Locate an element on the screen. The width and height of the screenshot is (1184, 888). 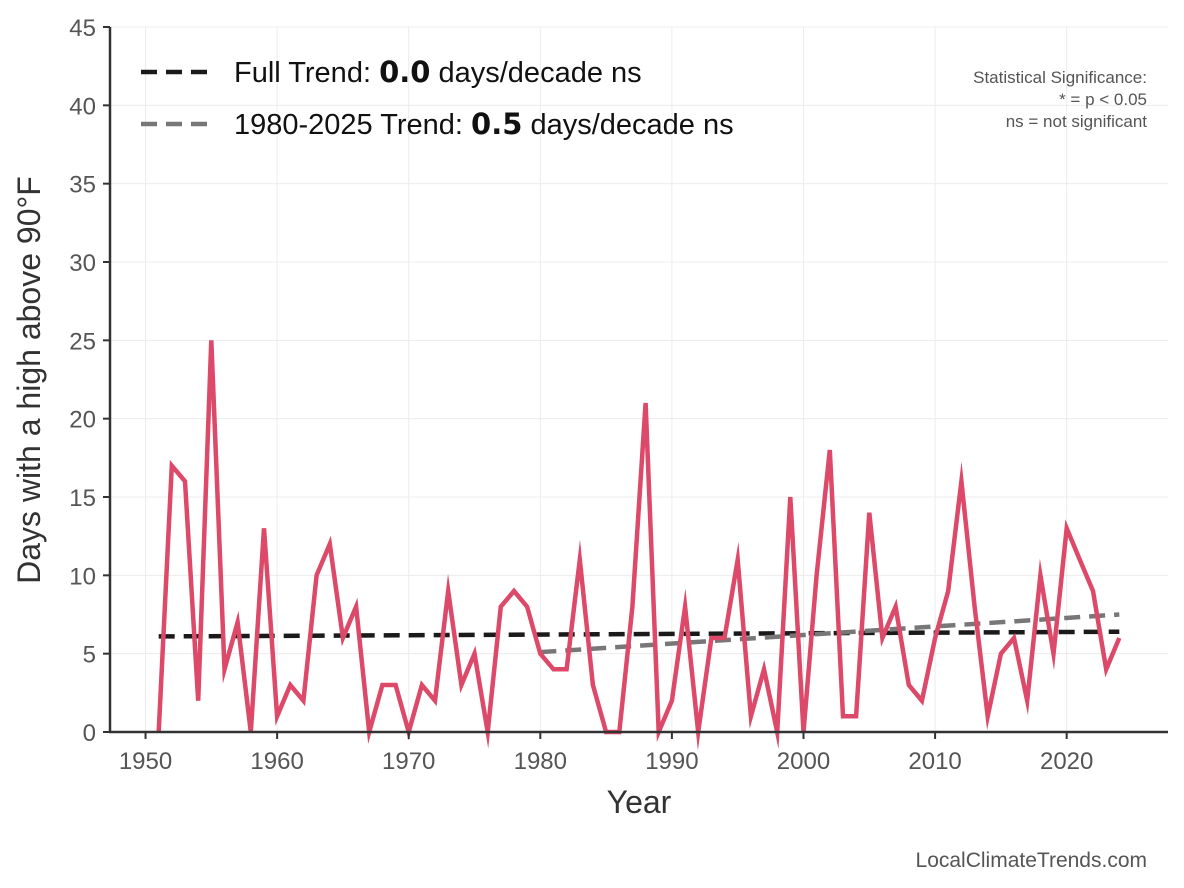
legend-prefix-recent-trend: 1980-2025 Trend: is located at coordinates (352, 125).